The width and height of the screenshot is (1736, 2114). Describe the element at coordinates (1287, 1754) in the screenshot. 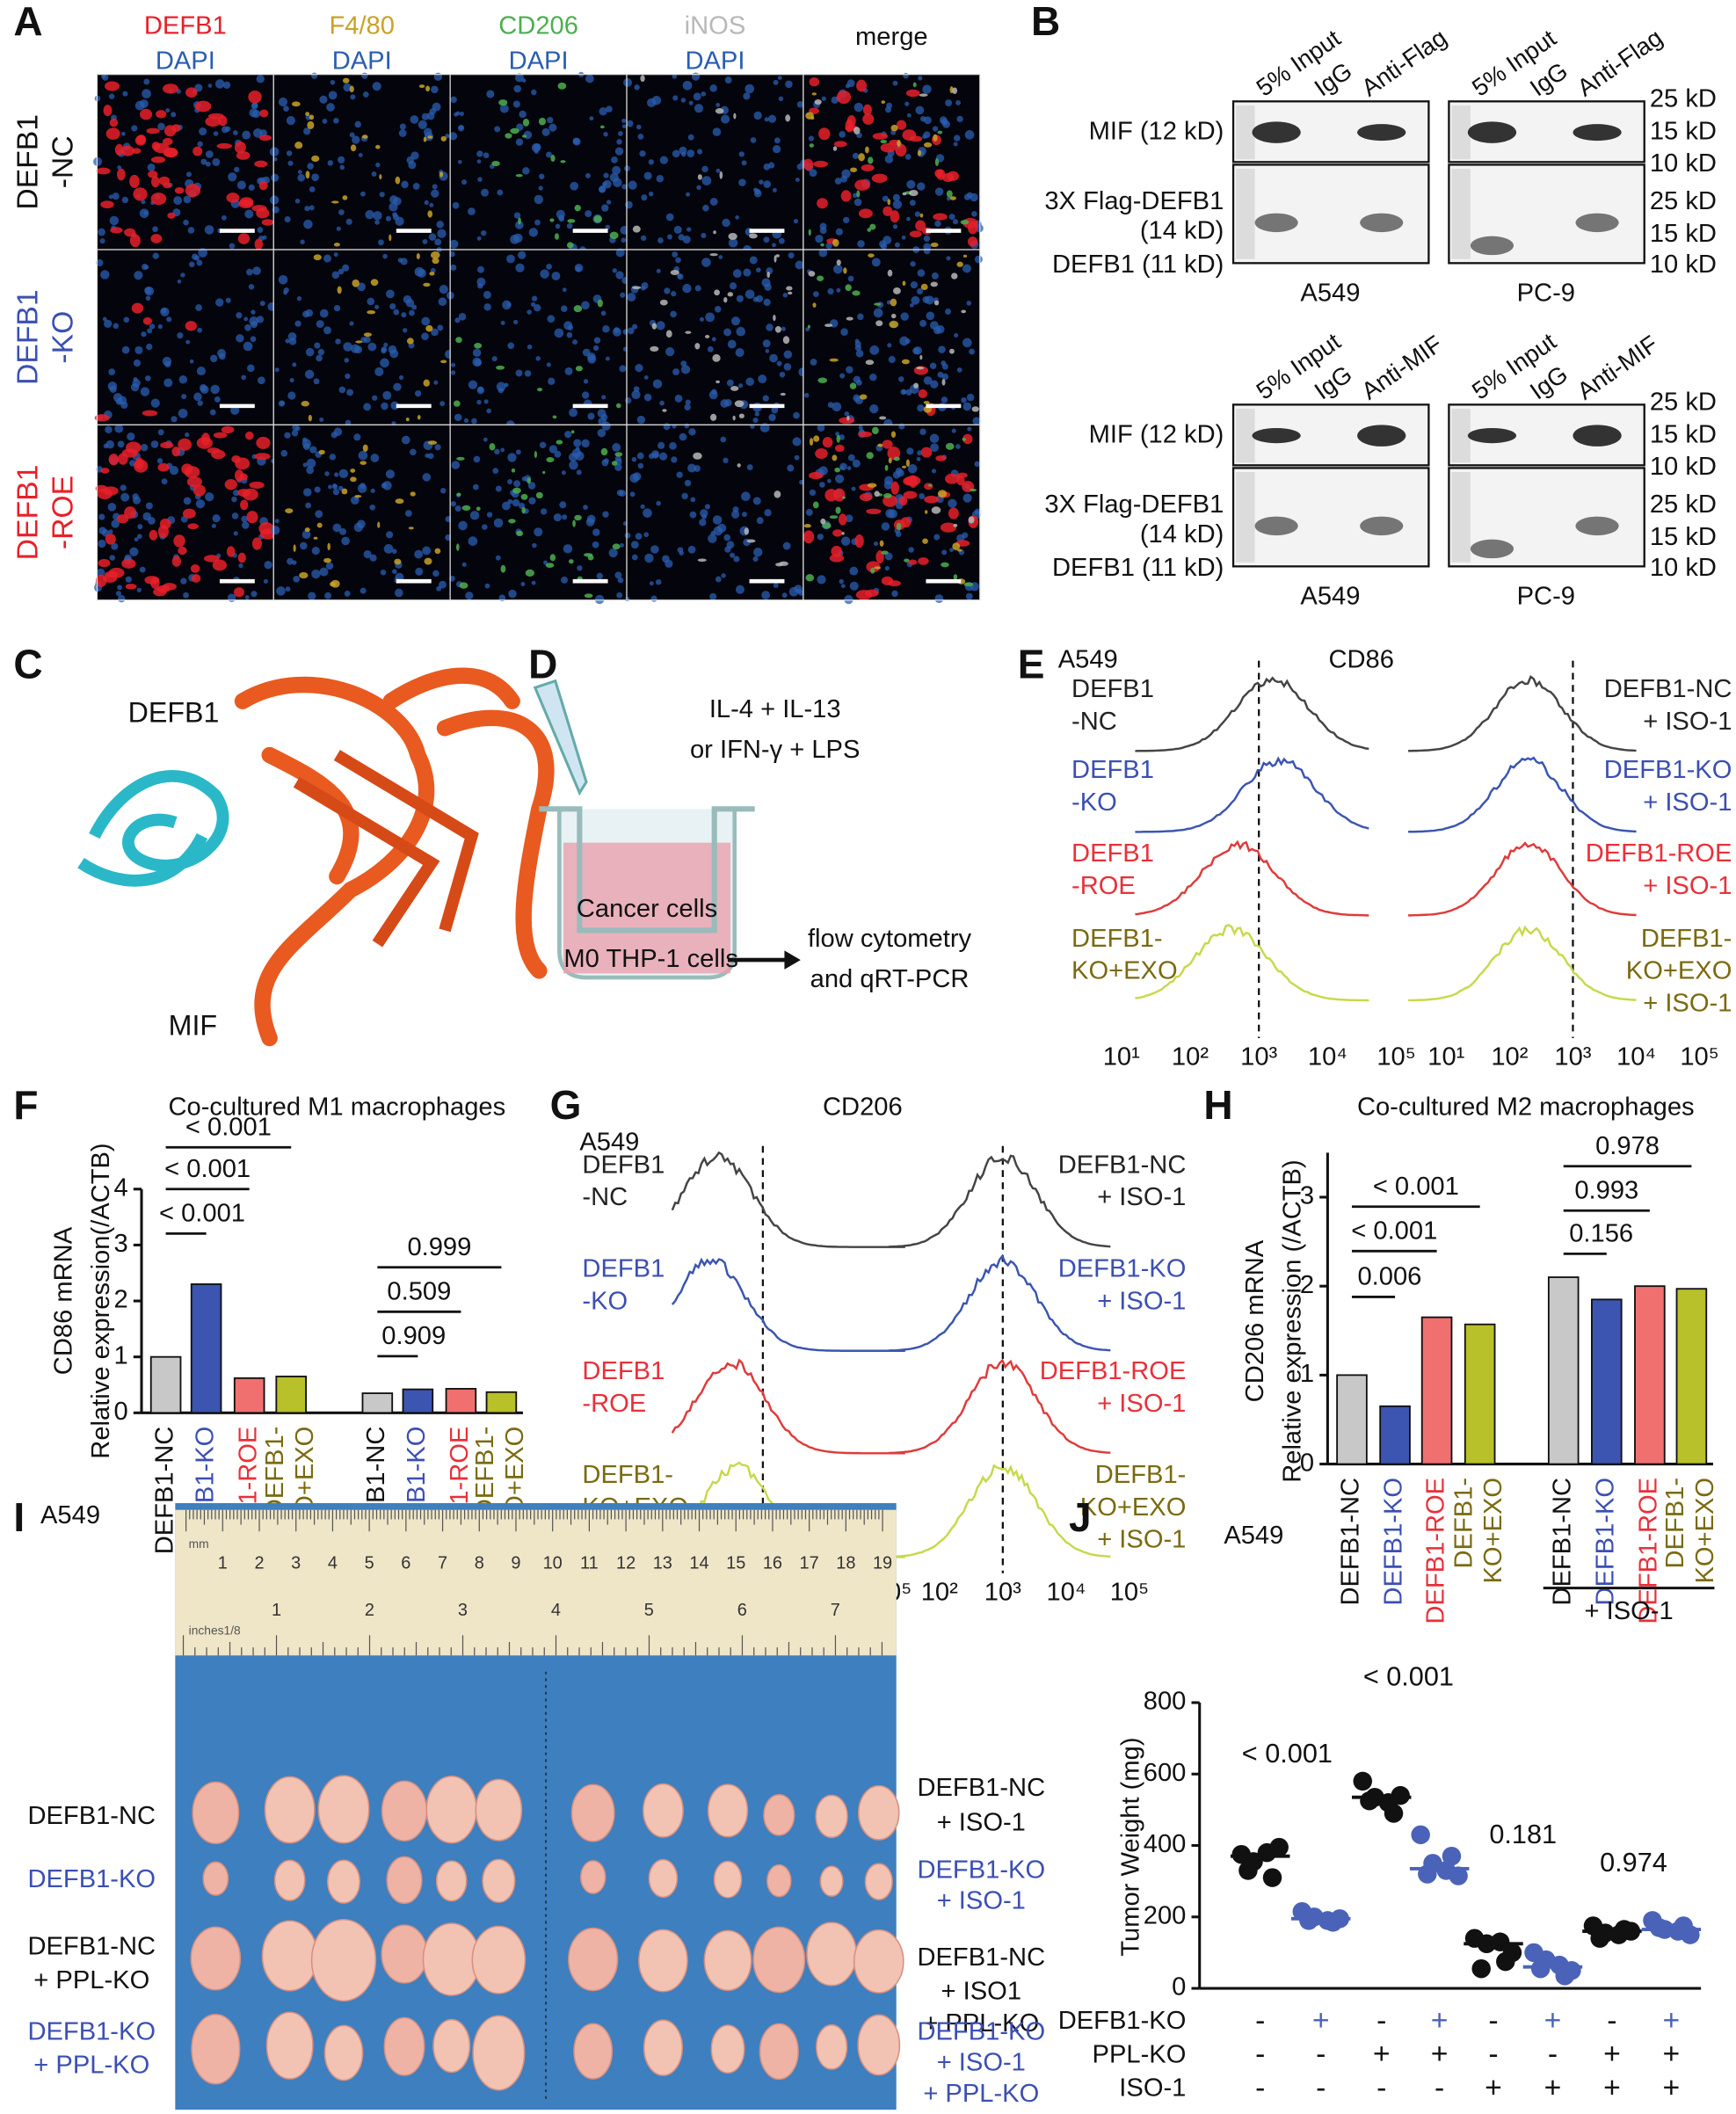

I see `p-value: < 0.001` at that location.